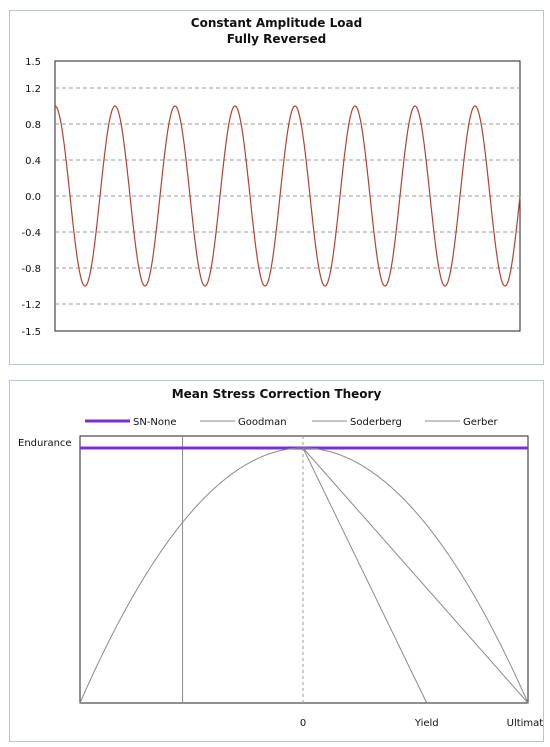  What do you see at coordinates (276, 39) in the screenshot?
I see `chart-subtitle: Fully Reversed` at bounding box center [276, 39].